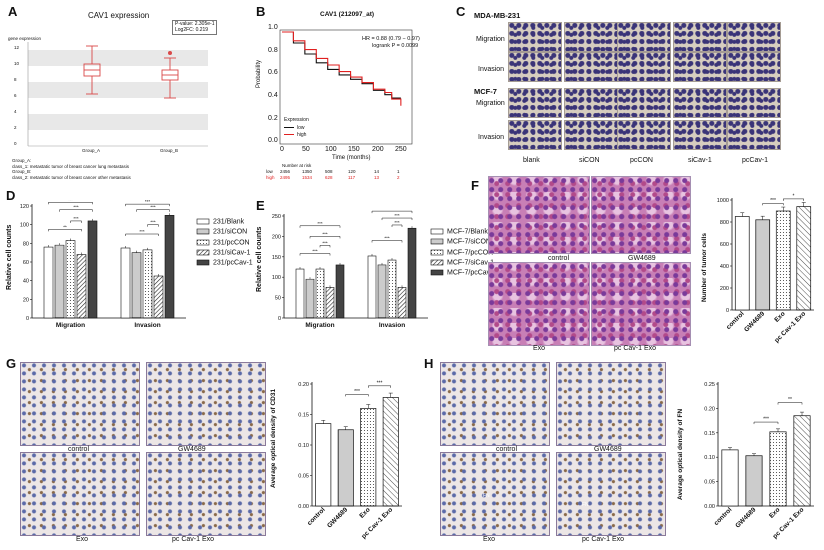  I want to click on legend-label: 231/pcCON, so click(231, 243).